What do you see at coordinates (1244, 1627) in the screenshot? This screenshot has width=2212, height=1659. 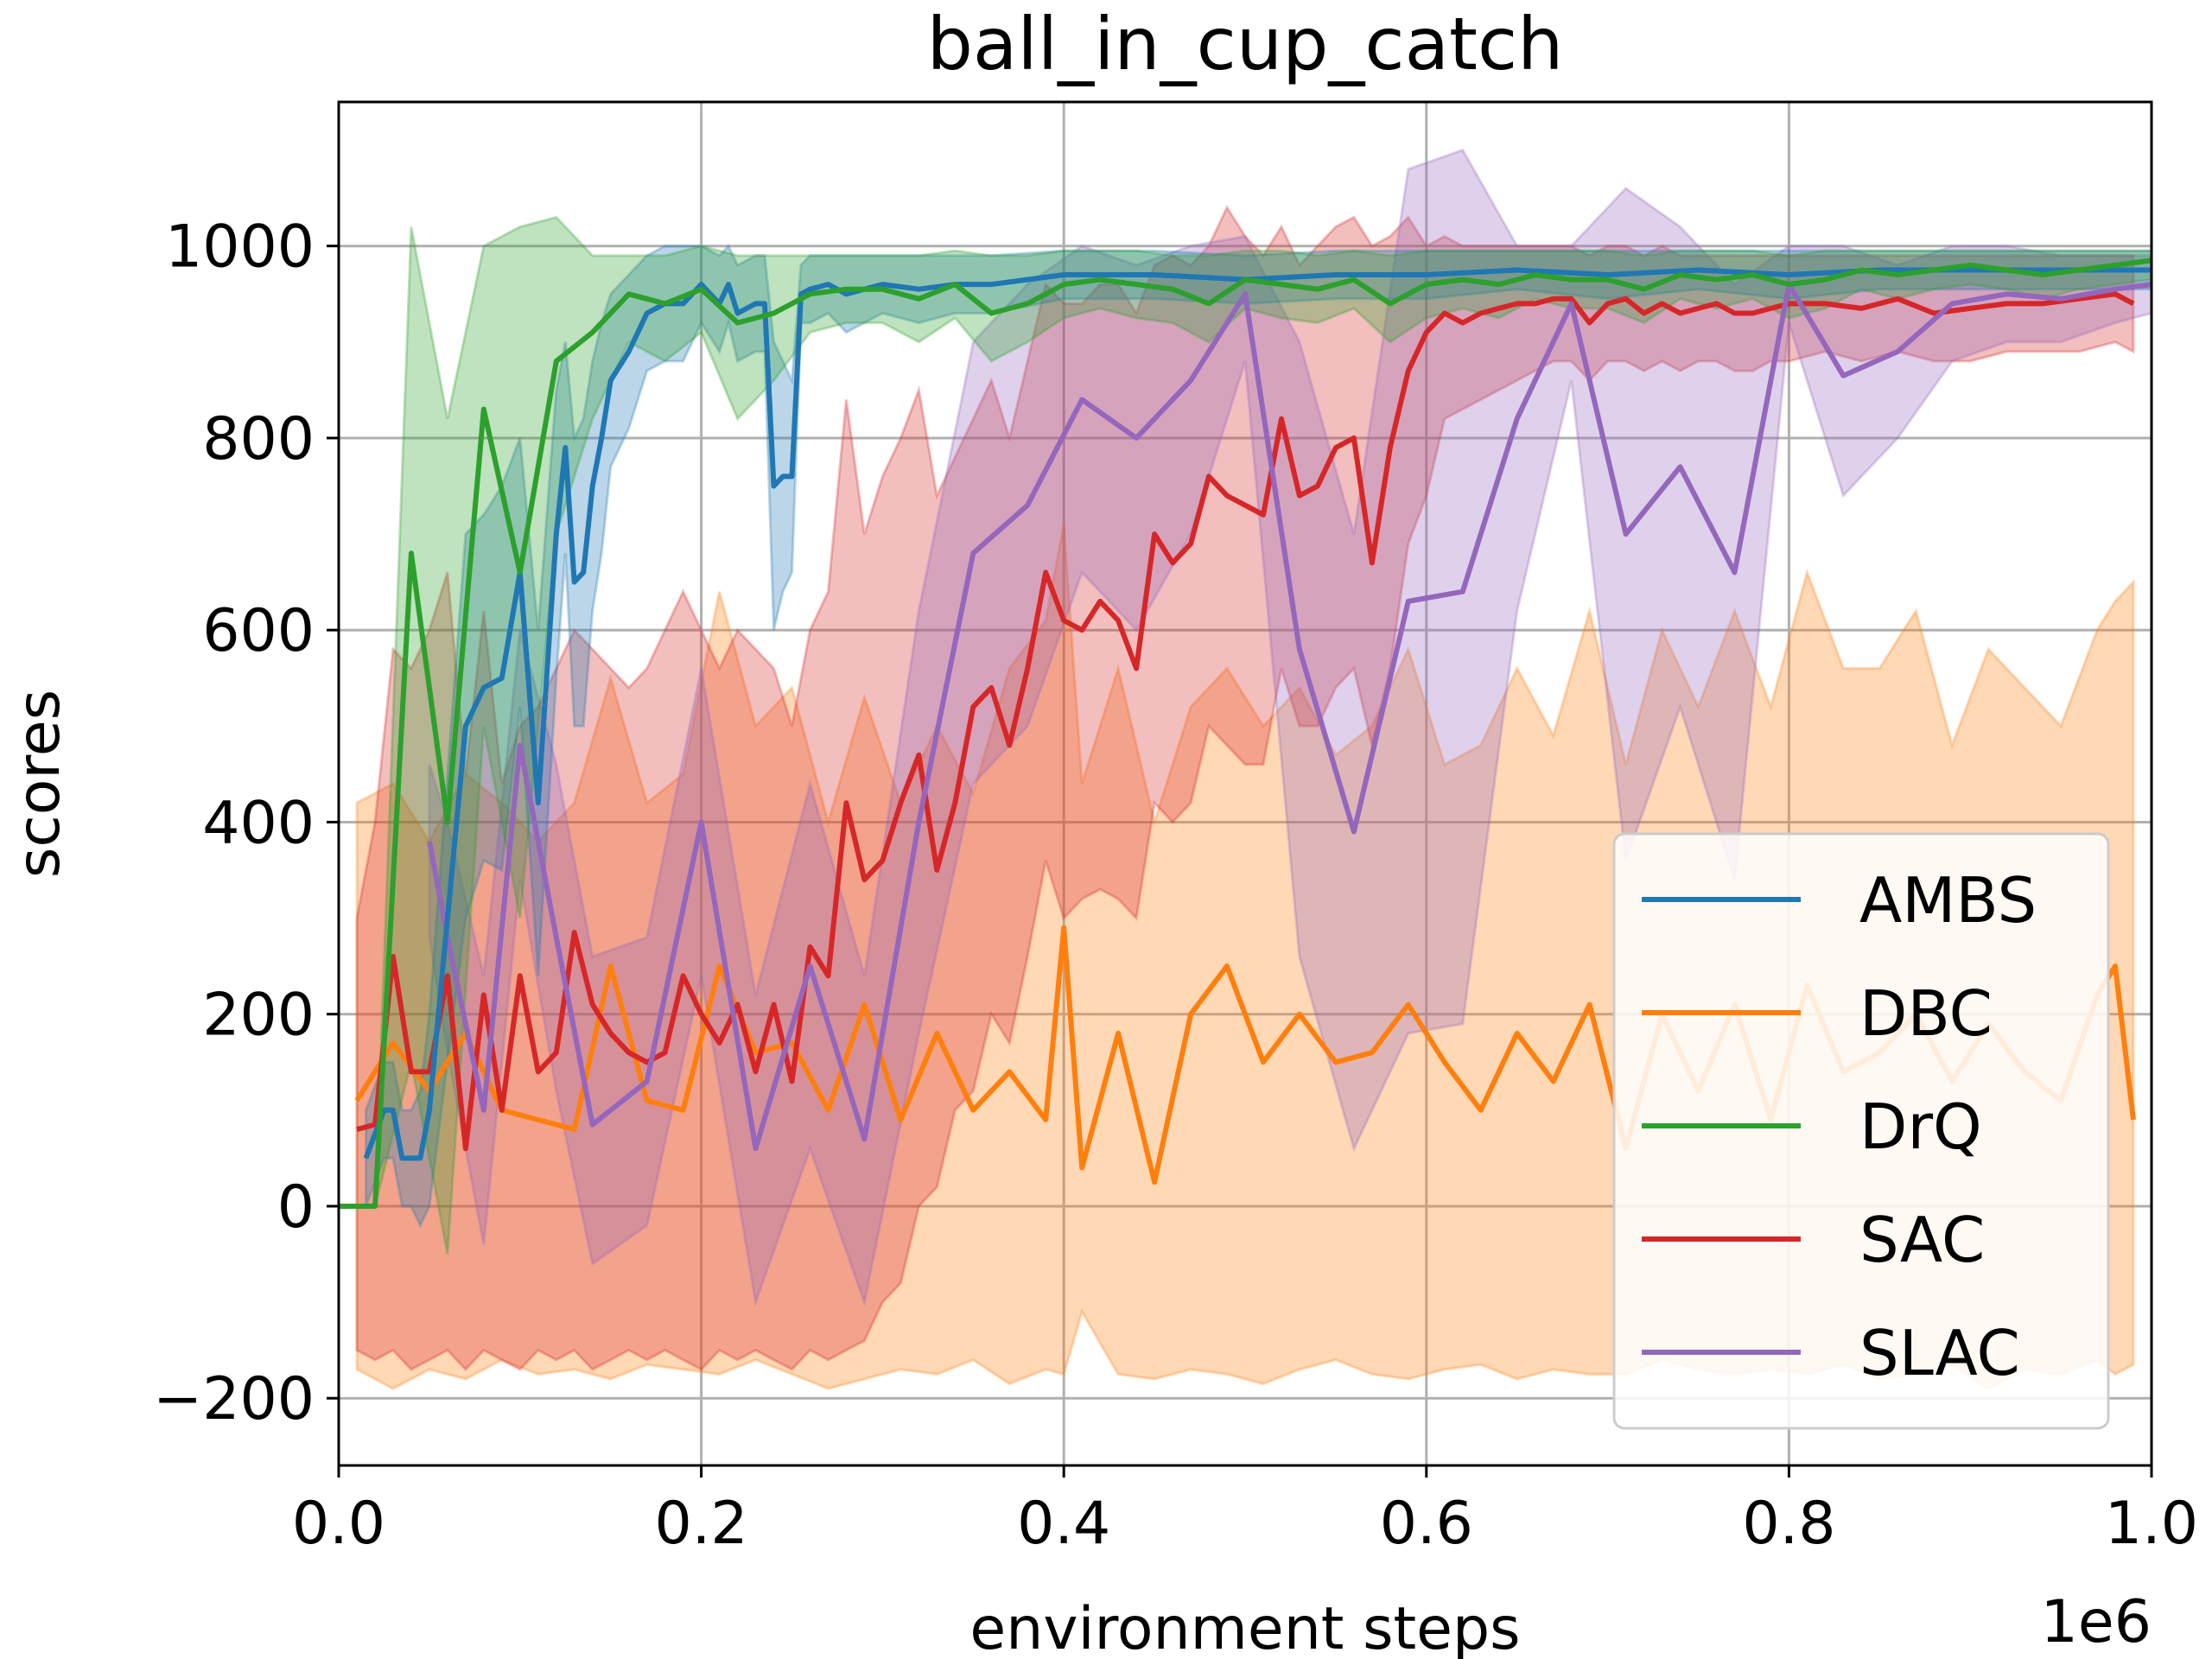 I see `x-axis-label: environment steps` at bounding box center [1244, 1627].